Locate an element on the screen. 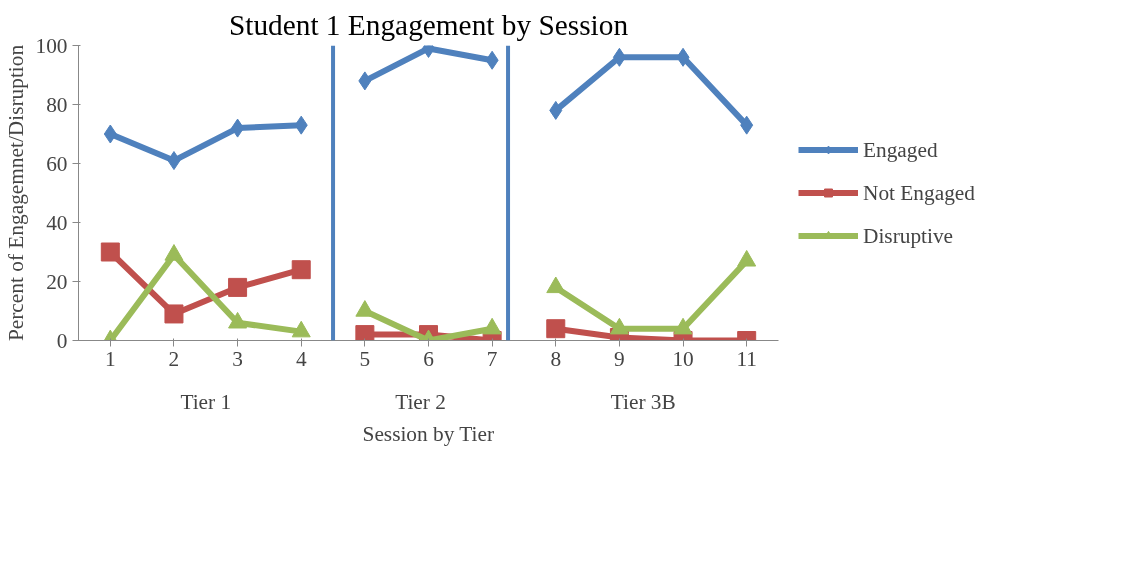  chart-title: Student 1 Engagement by Session is located at coordinates (428, 24).